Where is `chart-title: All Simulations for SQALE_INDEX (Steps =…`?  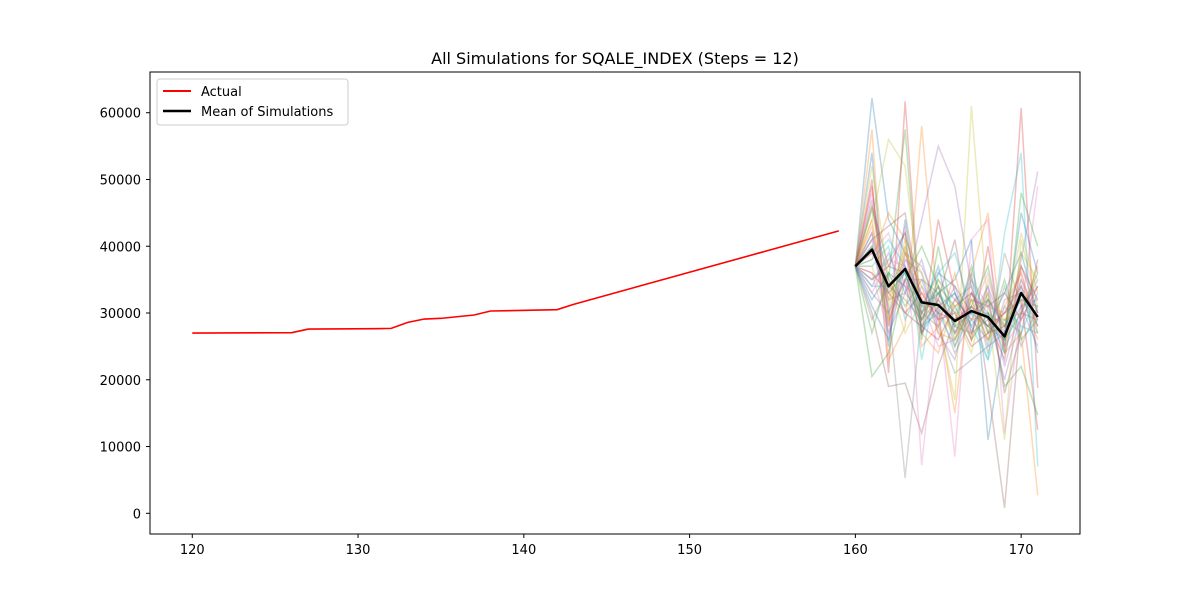
chart-title: All Simulations for SQALE_INDEX (Steps =… is located at coordinates (615, 59).